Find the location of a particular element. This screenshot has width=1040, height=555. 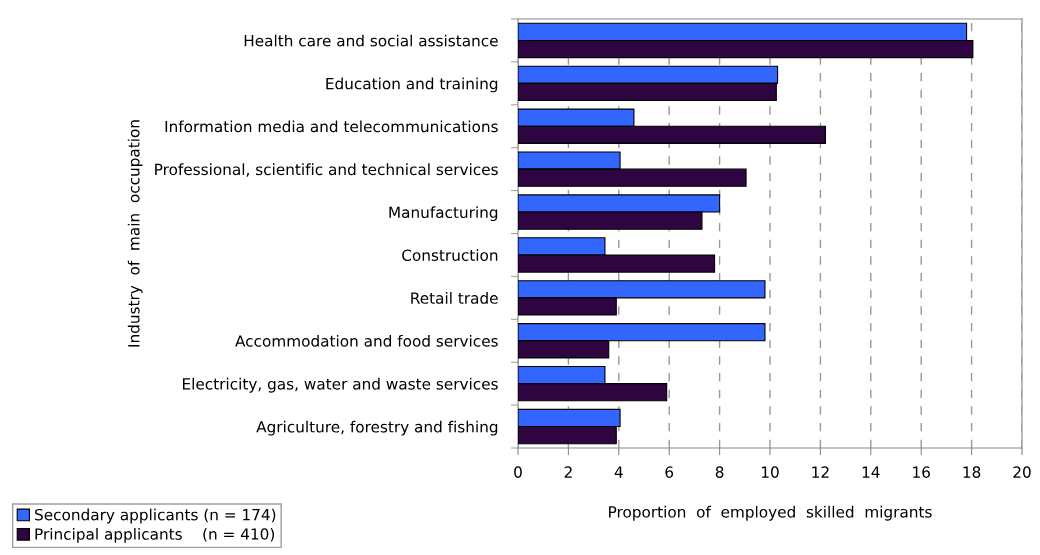

y-tick-label: Information media and telecommunications is located at coordinates (331, 126).